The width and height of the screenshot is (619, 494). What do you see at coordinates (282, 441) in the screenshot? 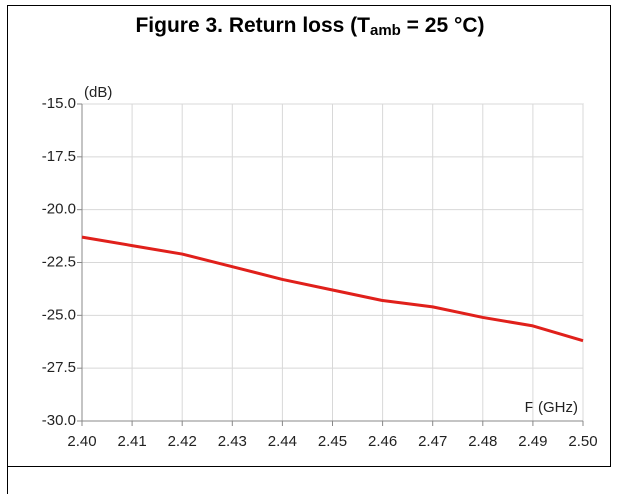
I see `x-tick-label: 2.44` at bounding box center [282, 441].